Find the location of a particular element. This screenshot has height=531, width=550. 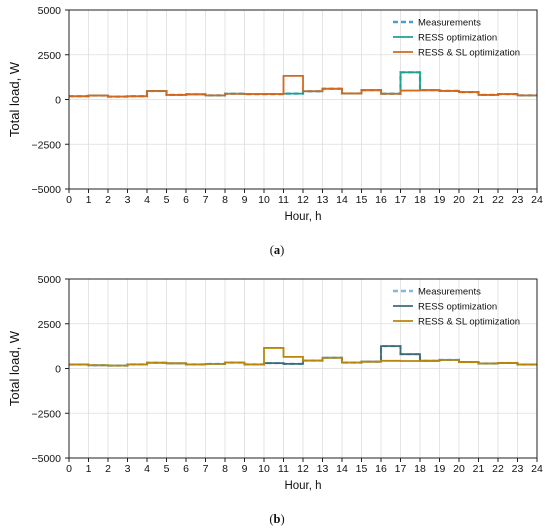

caption-letter: a is located at coordinates (277, 250).